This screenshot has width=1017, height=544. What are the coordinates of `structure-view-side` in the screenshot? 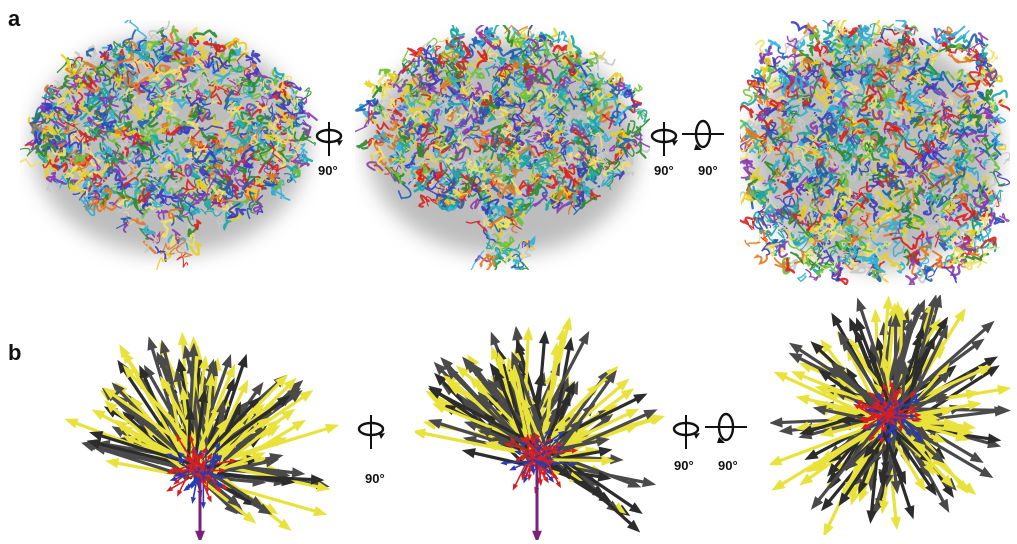 It's located at (502, 147).